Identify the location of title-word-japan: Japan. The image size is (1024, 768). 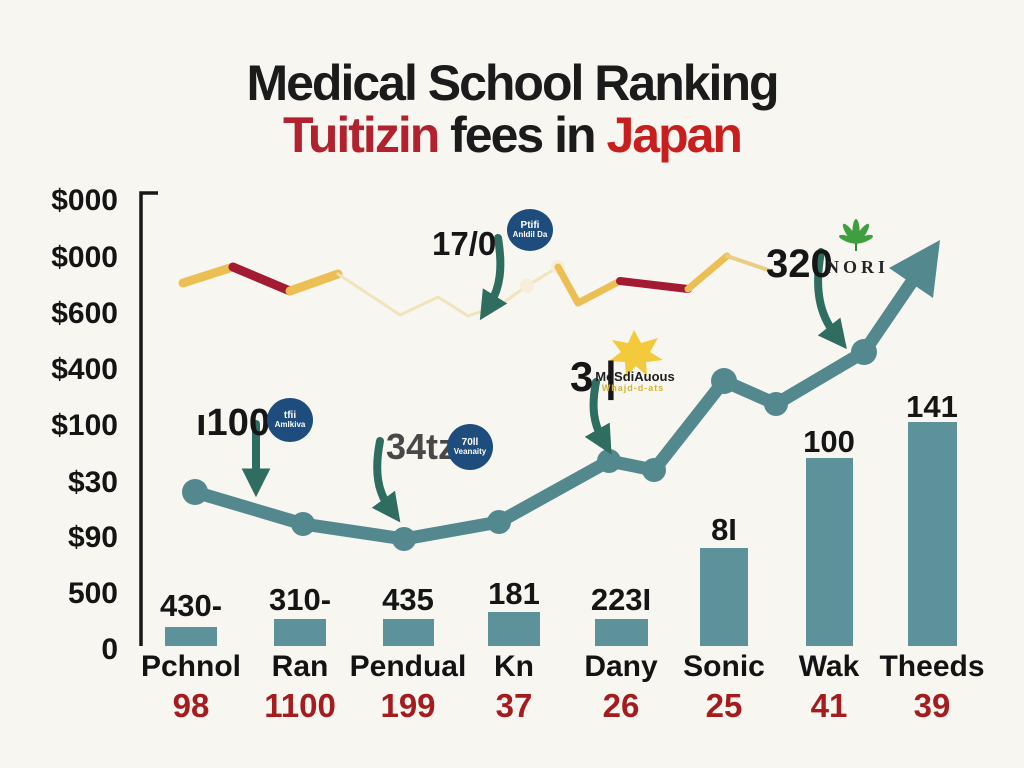
(674, 135).